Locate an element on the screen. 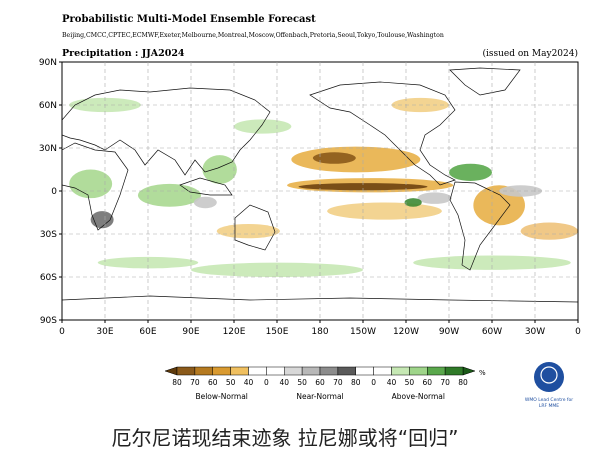  logo-globe is located at coordinates (549, 375).